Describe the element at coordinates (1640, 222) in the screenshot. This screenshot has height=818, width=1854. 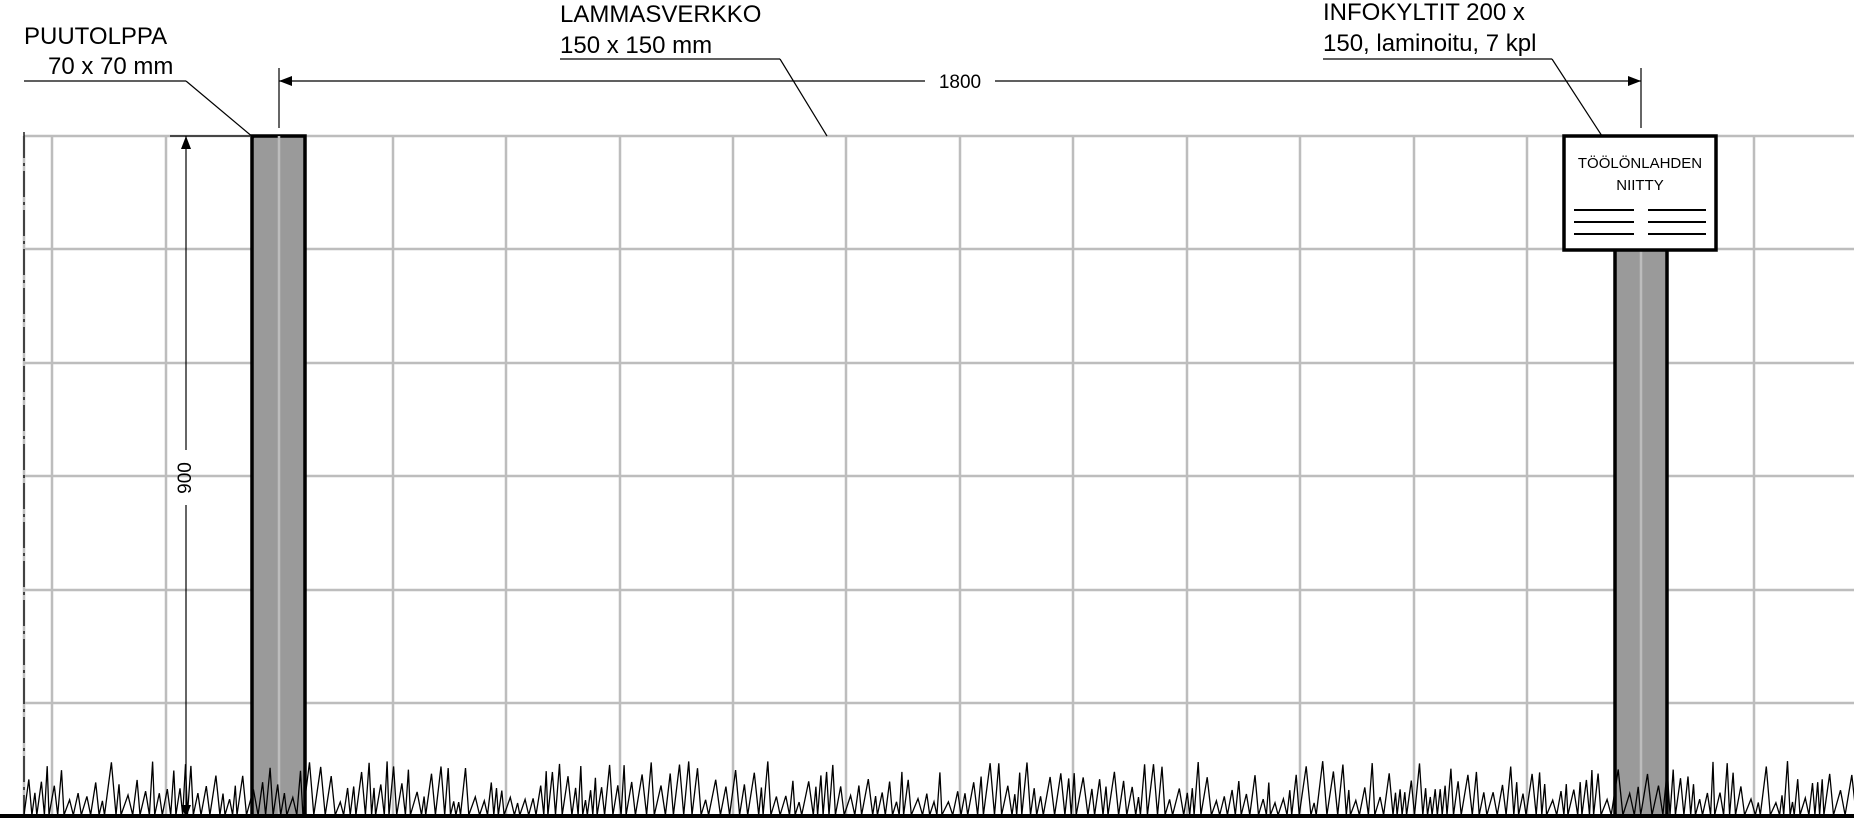
I see `sign-text-lines` at that location.